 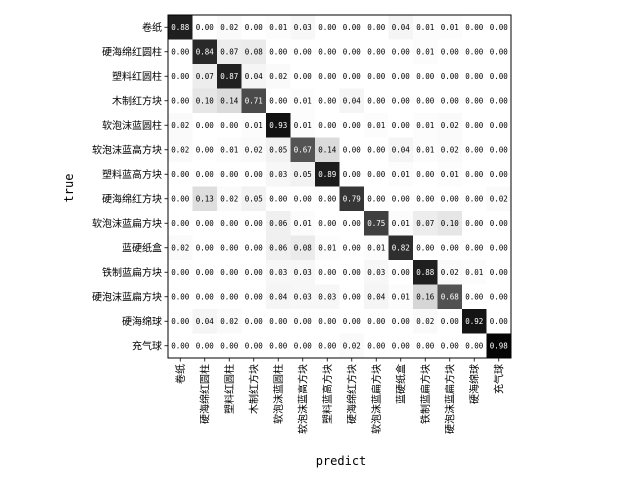 I want to click on y-tick-label: 铁制蓝扁方块, so click(x=132, y=272).